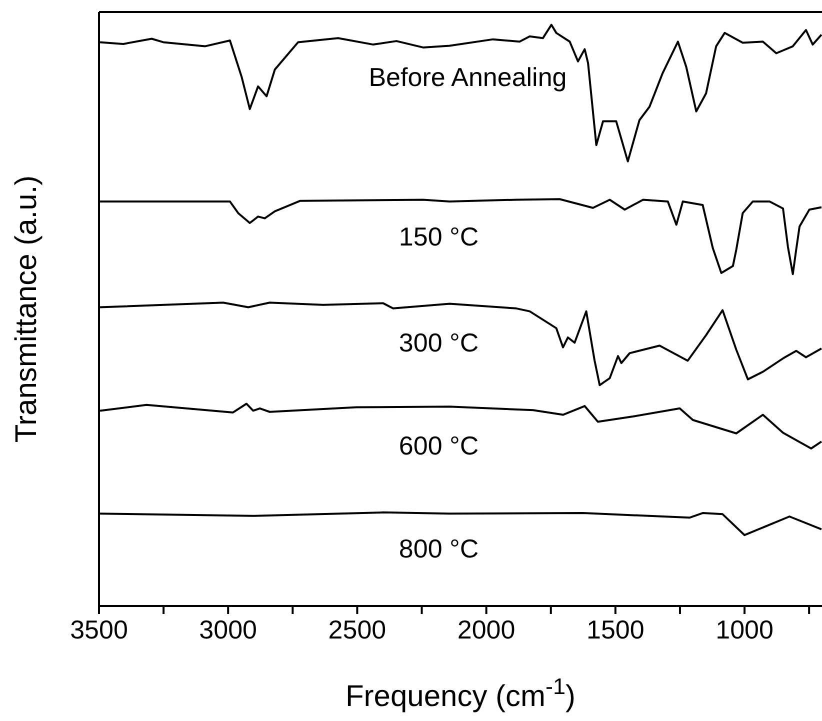  I want to click on x-tick-label: 3000, so click(228, 629).